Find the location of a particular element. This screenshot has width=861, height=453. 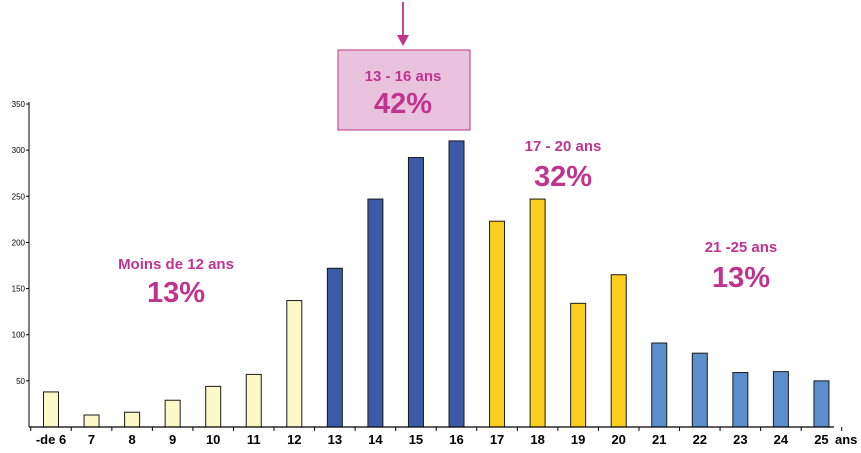

x-tick-label: 9 is located at coordinates (172, 439).